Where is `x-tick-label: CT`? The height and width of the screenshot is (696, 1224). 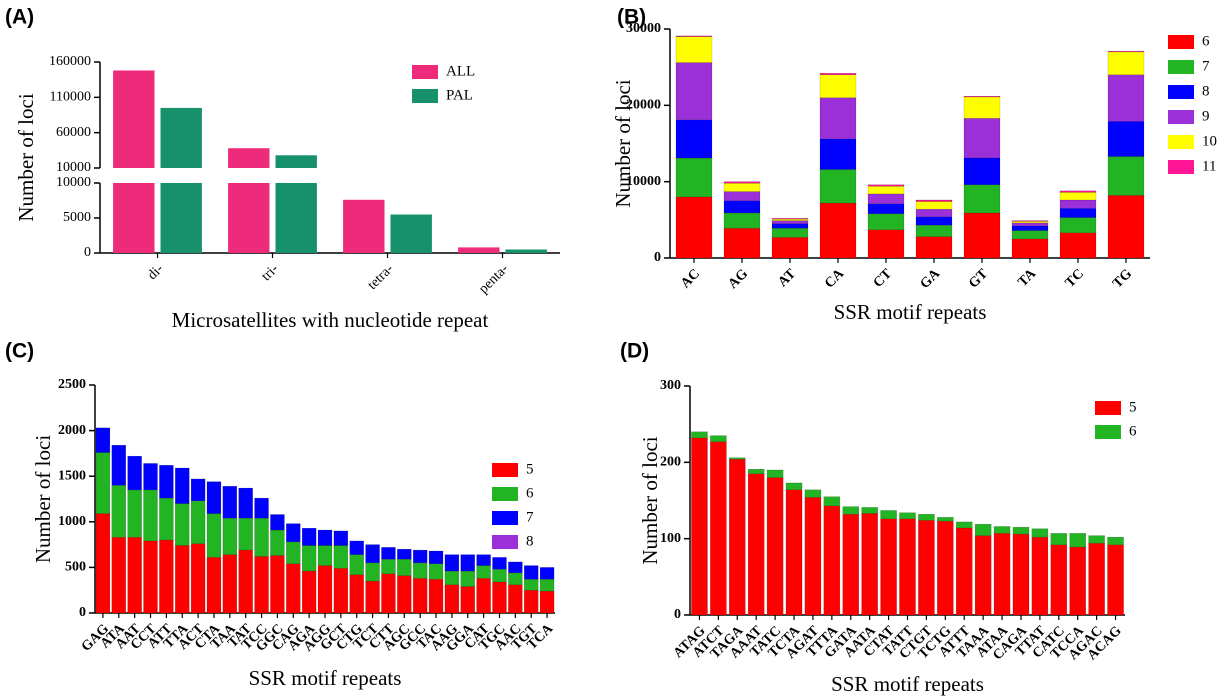
x-tick-label: CT is located at coordinates (883, 278).